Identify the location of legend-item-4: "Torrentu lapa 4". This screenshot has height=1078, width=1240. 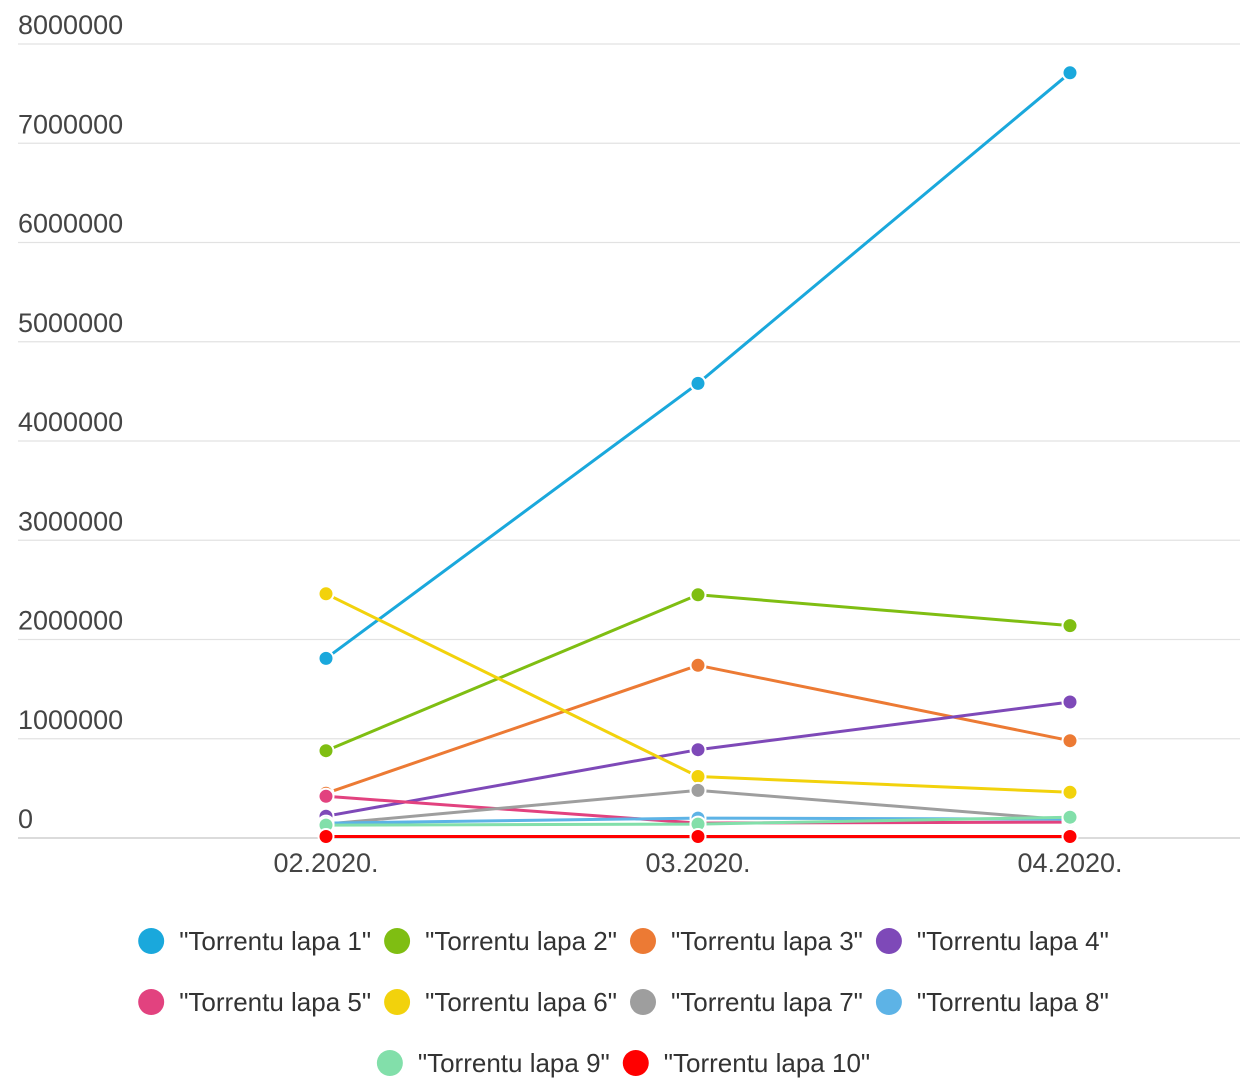
(992, 941).